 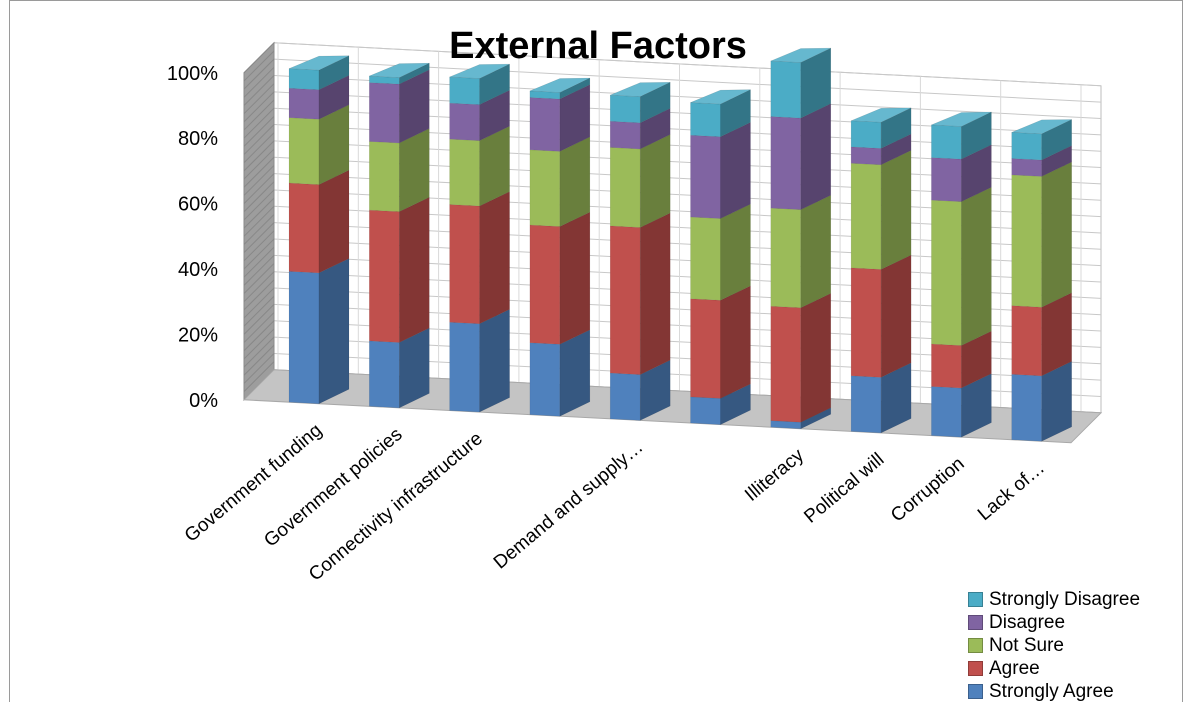 I want to click on chart-title: External Factors, so click(x=598, y=46).